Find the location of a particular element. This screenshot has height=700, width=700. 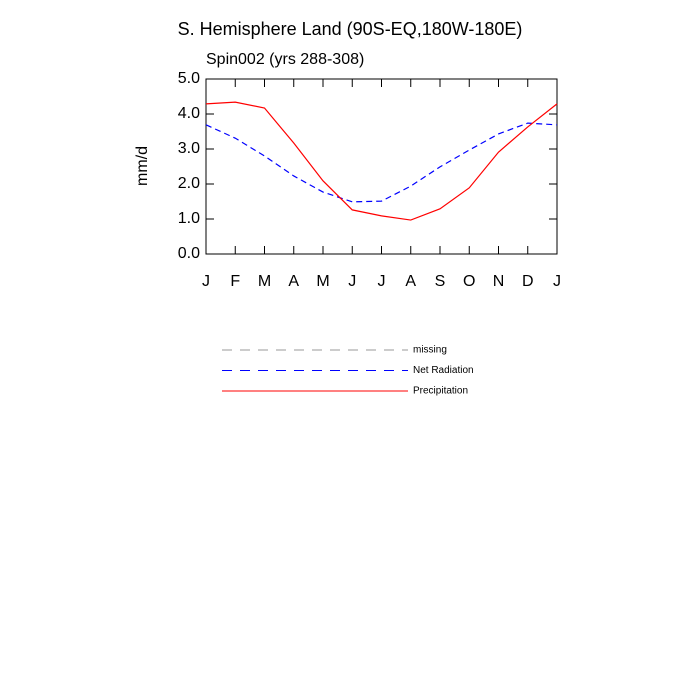

y-tick-label: 2.0 is located at coordinates (189, 183).